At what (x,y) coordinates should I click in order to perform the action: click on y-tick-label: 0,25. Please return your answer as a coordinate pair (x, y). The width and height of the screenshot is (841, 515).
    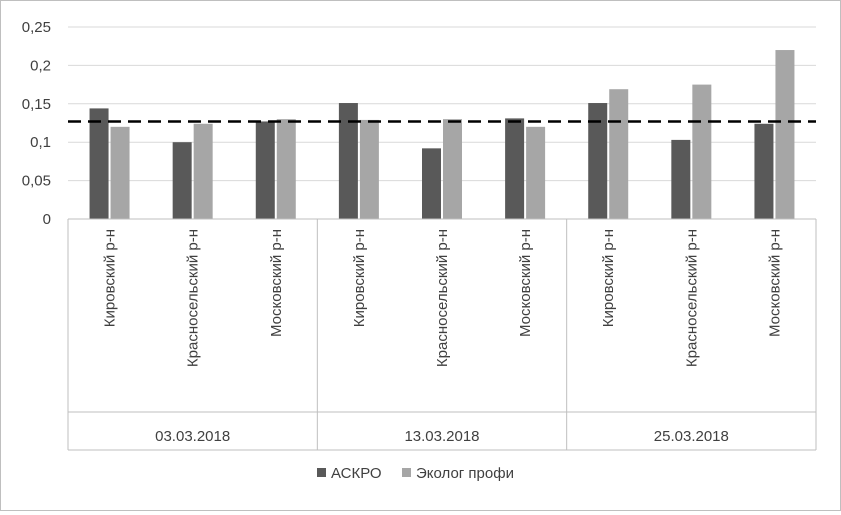
    Looking at the image, I should click on (36, 27).